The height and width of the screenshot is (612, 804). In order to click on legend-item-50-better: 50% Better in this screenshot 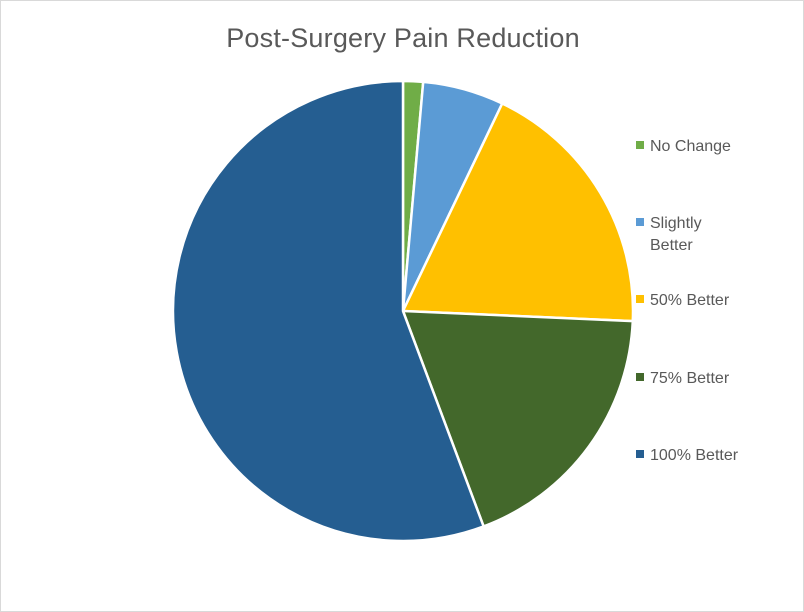, I will do `click(683, 300)`.